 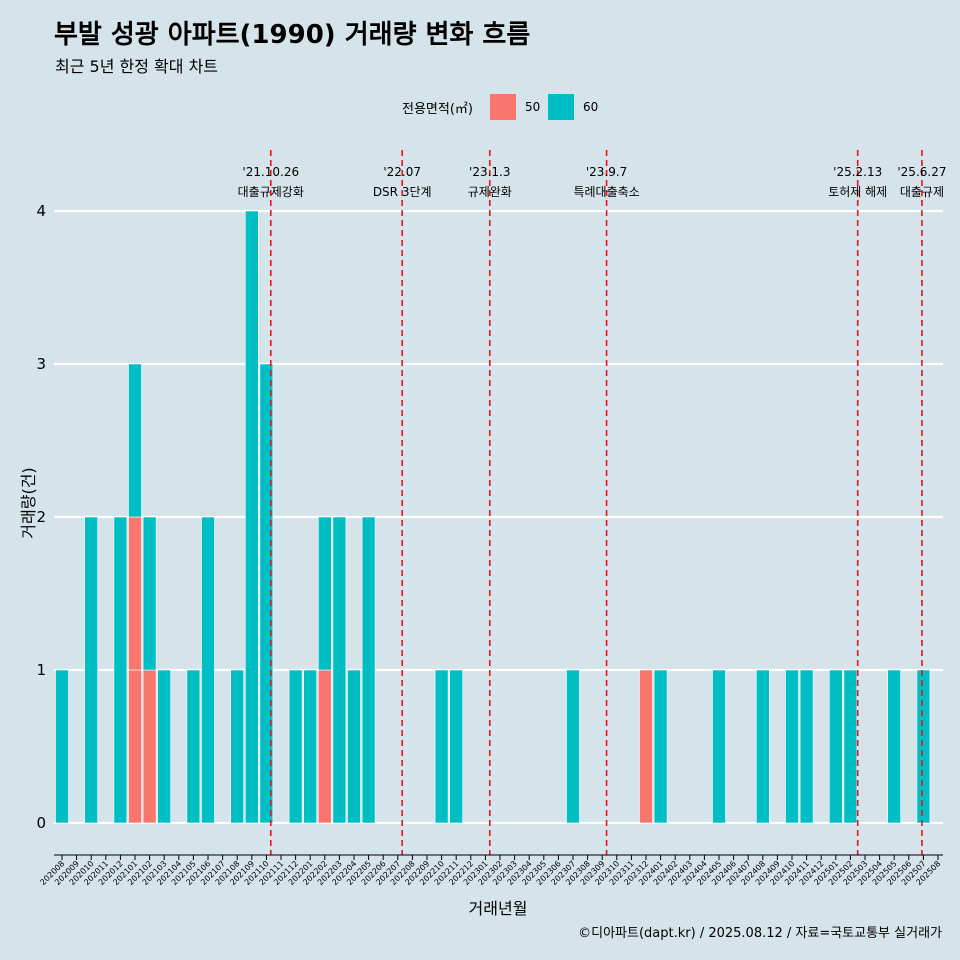 What do you see at coordinates (533, 107) in the screenshot?
I see `legend-label-50: 50` at bounding box center [533, 107].